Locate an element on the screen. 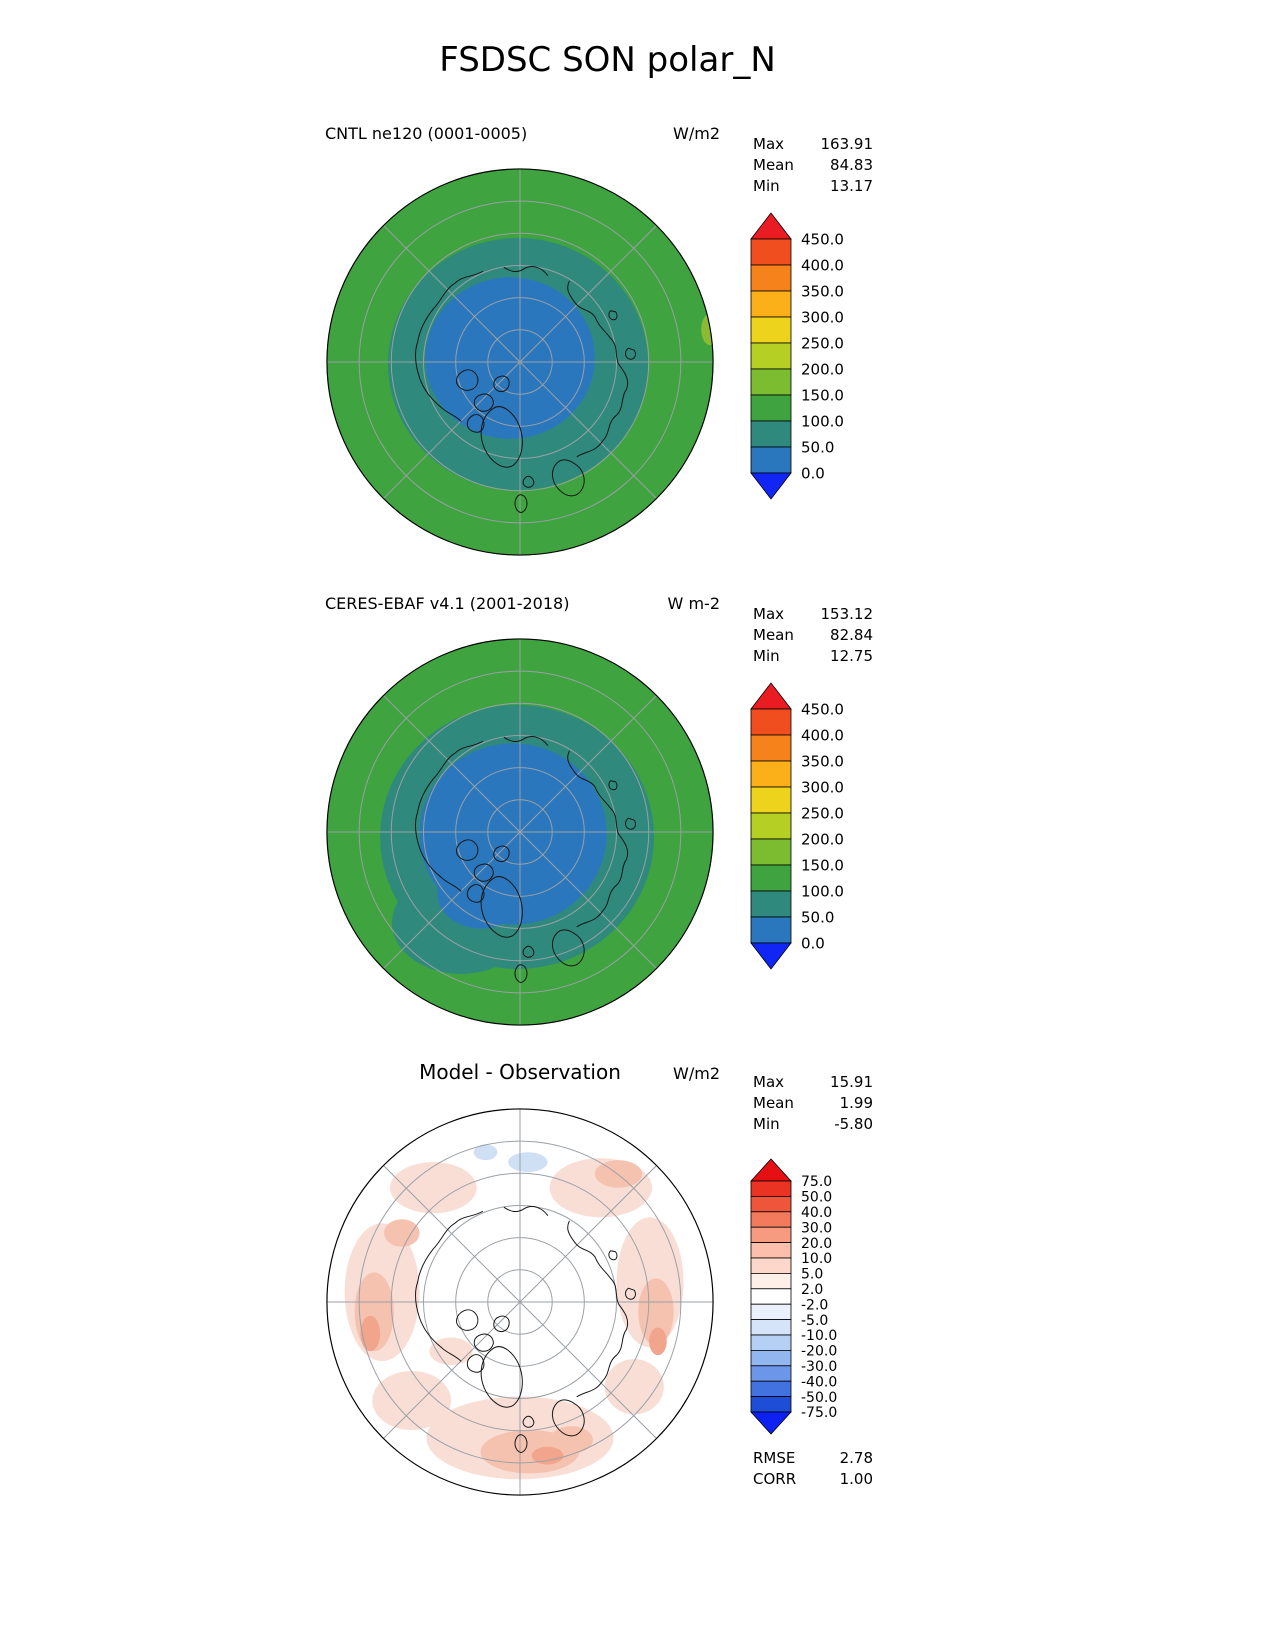  summary-stats: RMSE 2.78 CORR 1.00 is located at coordinates (813, 1469).